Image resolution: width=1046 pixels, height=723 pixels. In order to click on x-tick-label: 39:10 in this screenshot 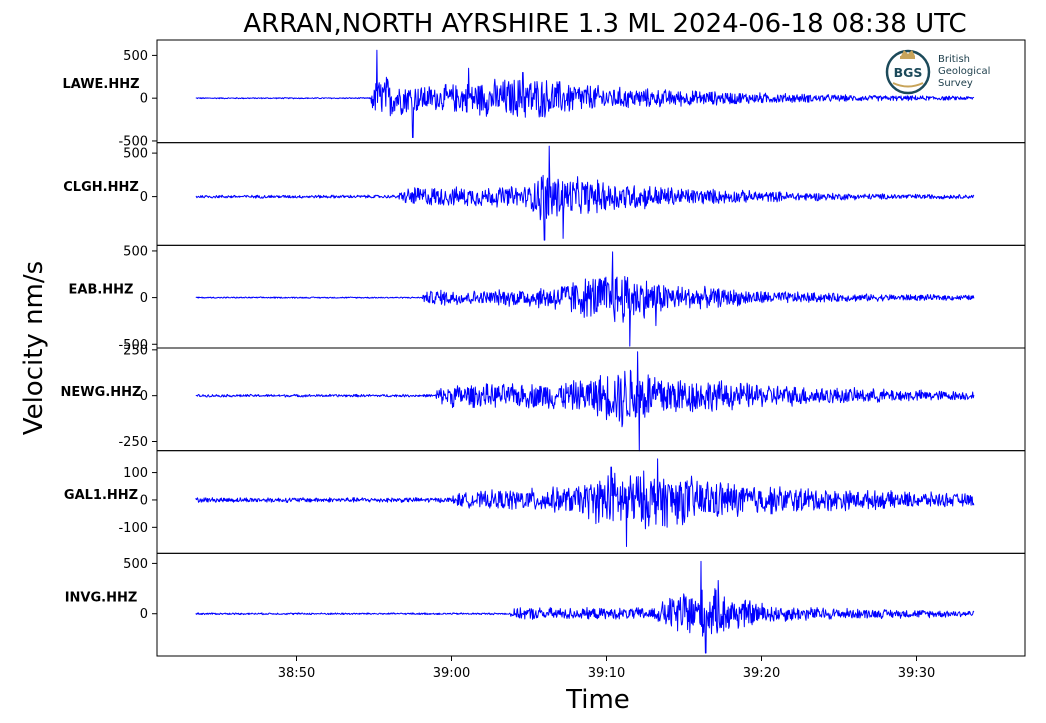, I will do `click(606, 673)`.